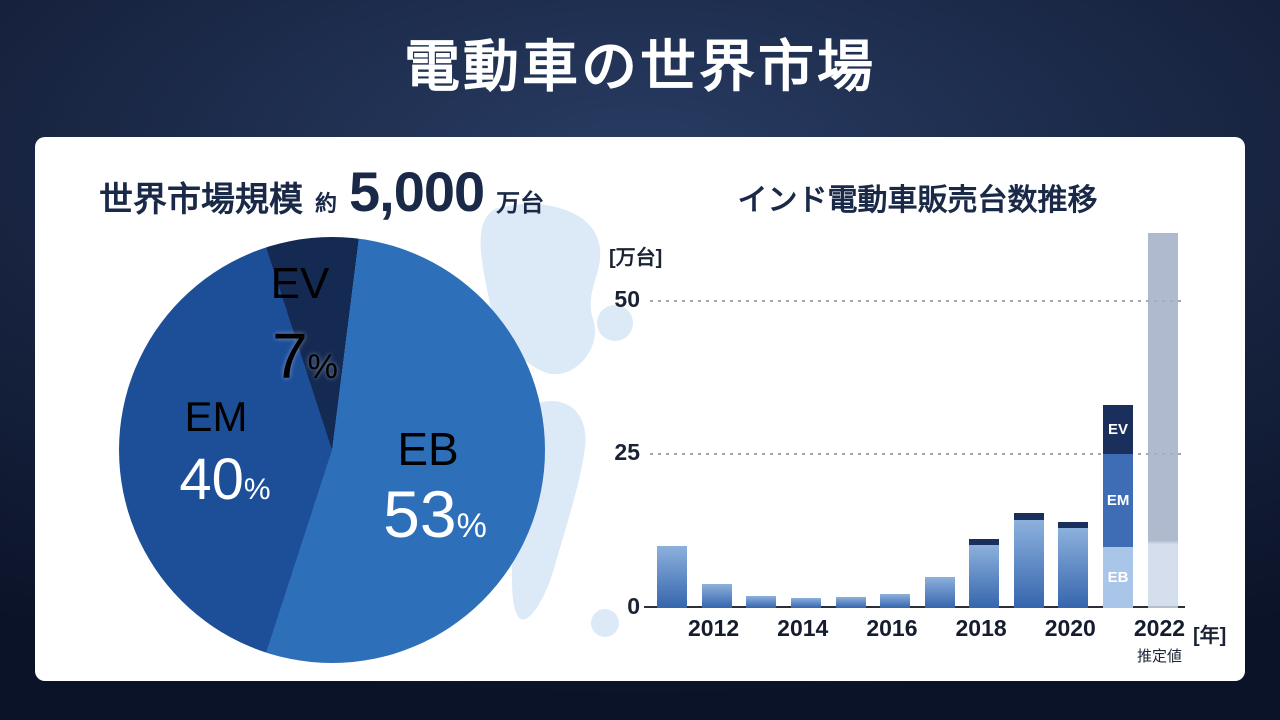 The height and width of the screenshot is (720, 1280). I want to click on pie-value-ev-percent: %, so click(322, 367).